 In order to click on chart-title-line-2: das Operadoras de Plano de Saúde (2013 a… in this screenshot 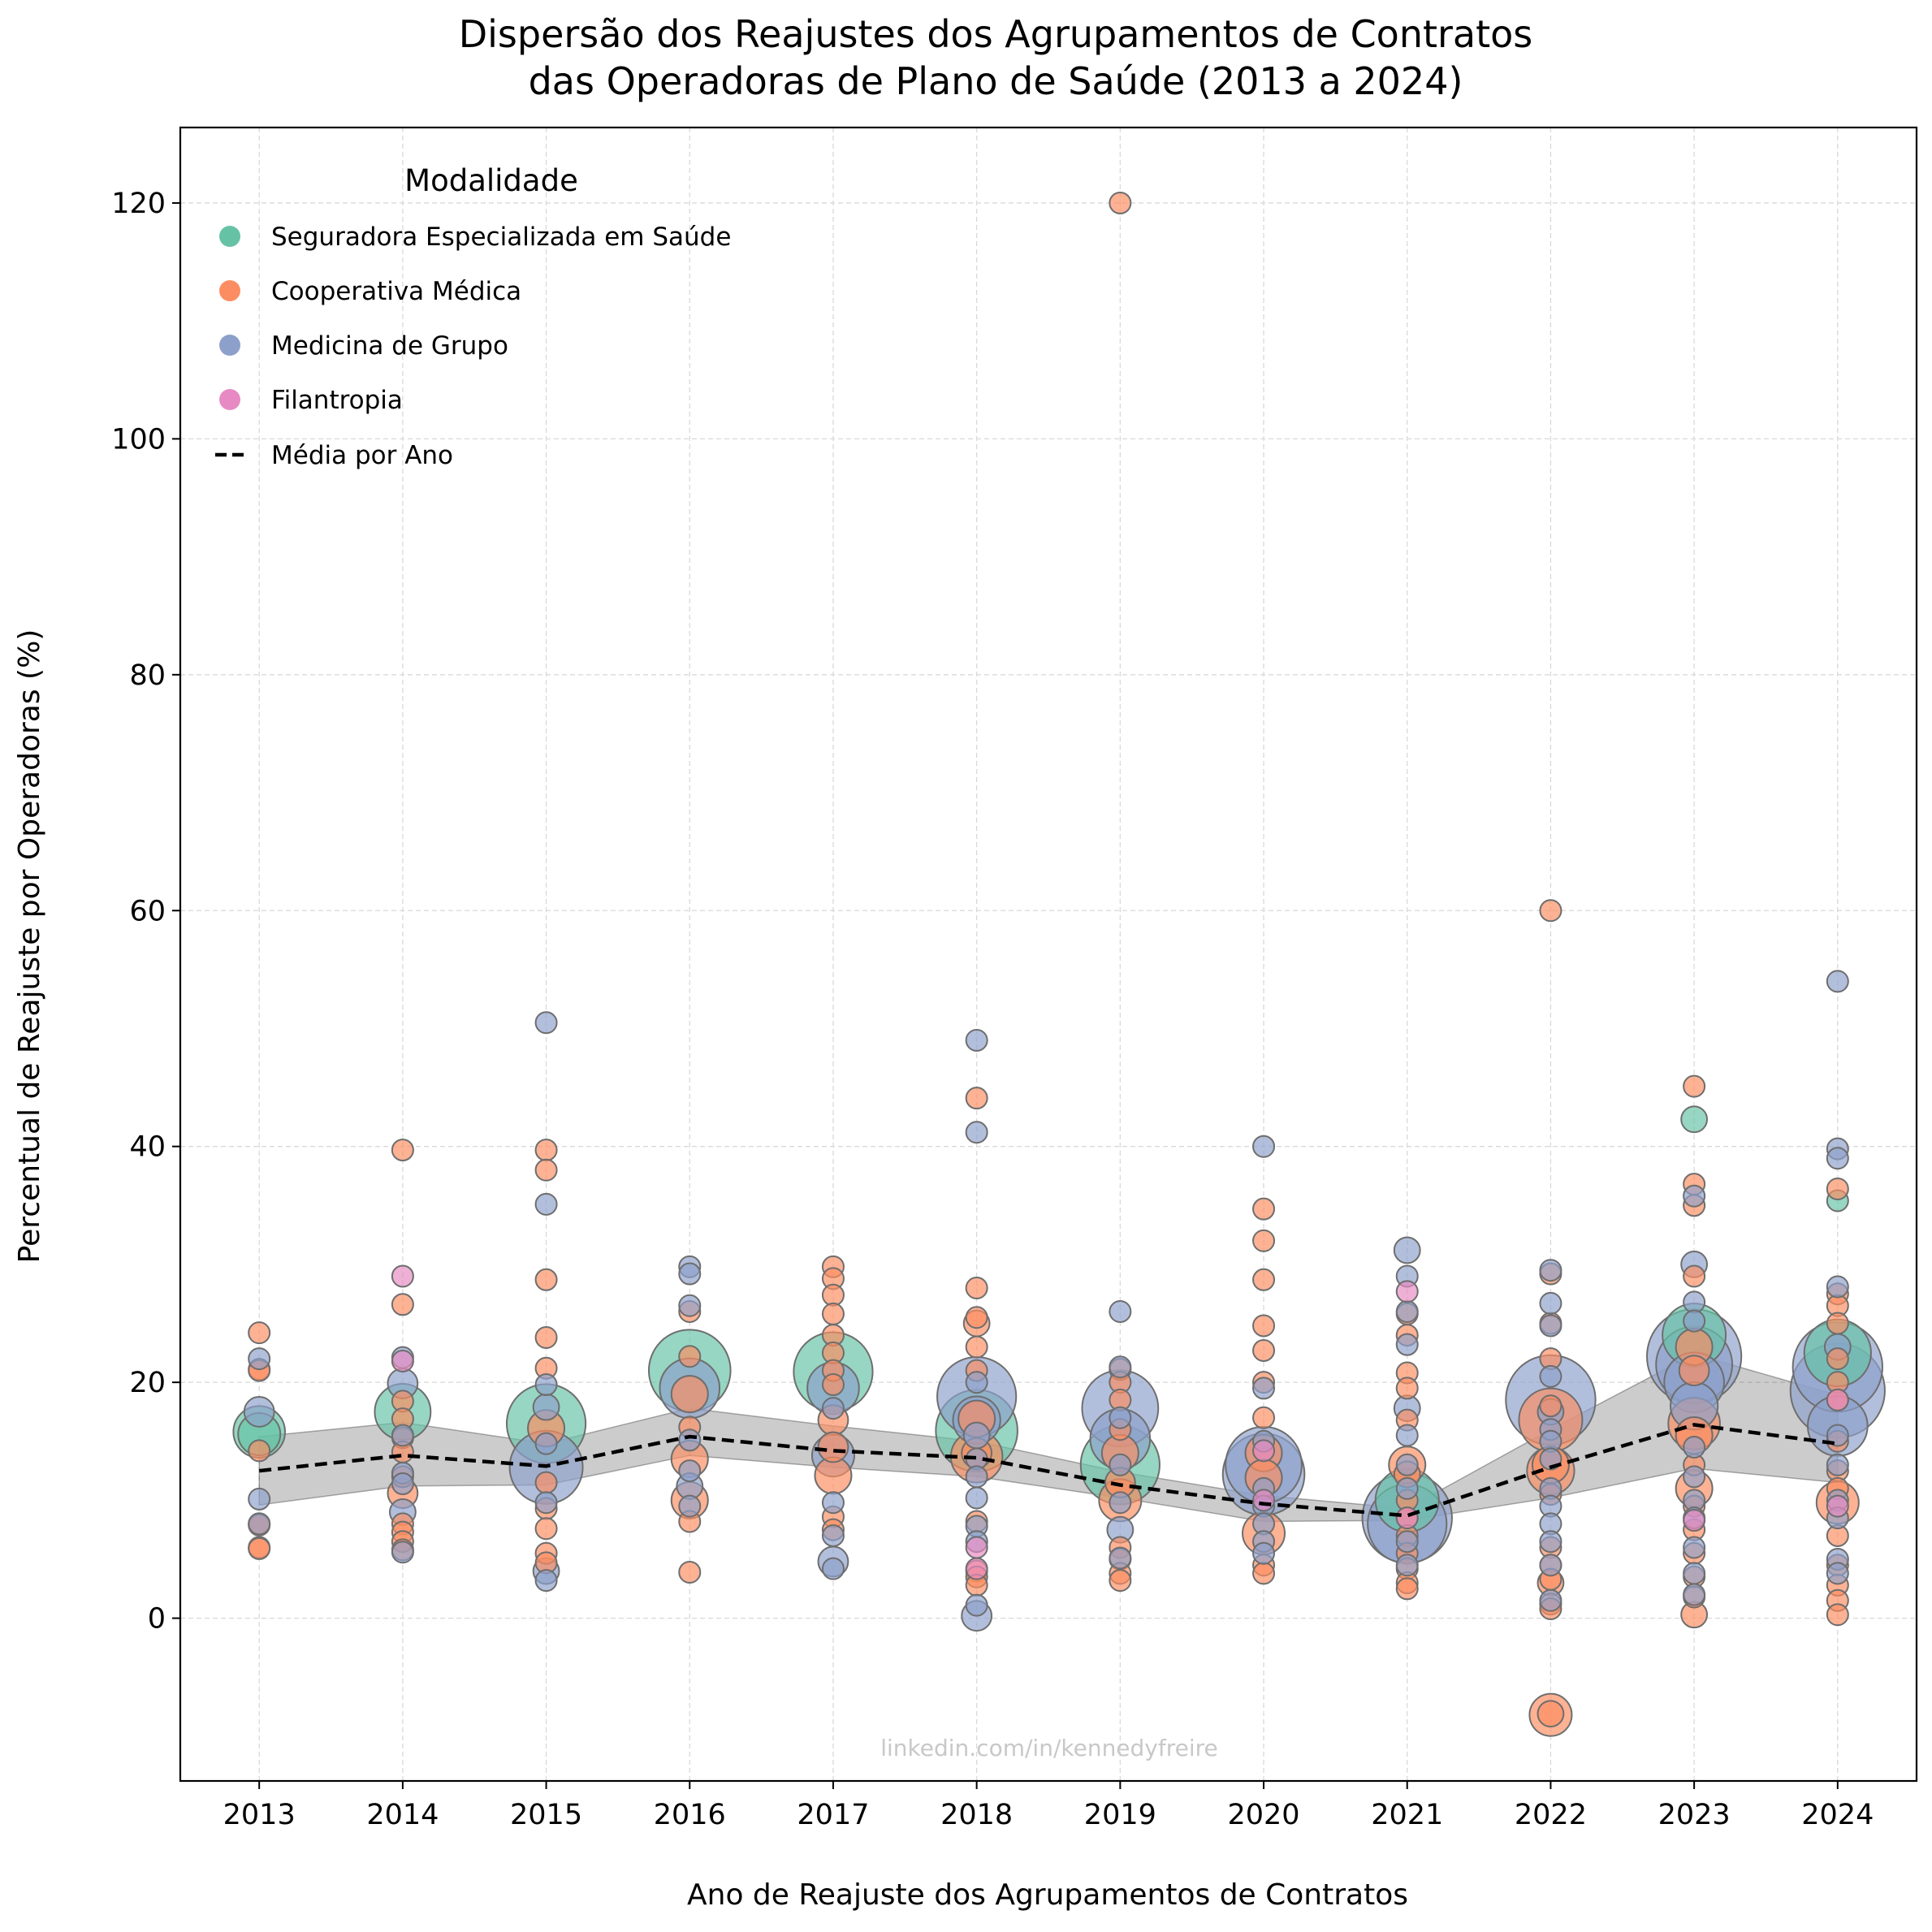, I will do `click(996, 81)`.